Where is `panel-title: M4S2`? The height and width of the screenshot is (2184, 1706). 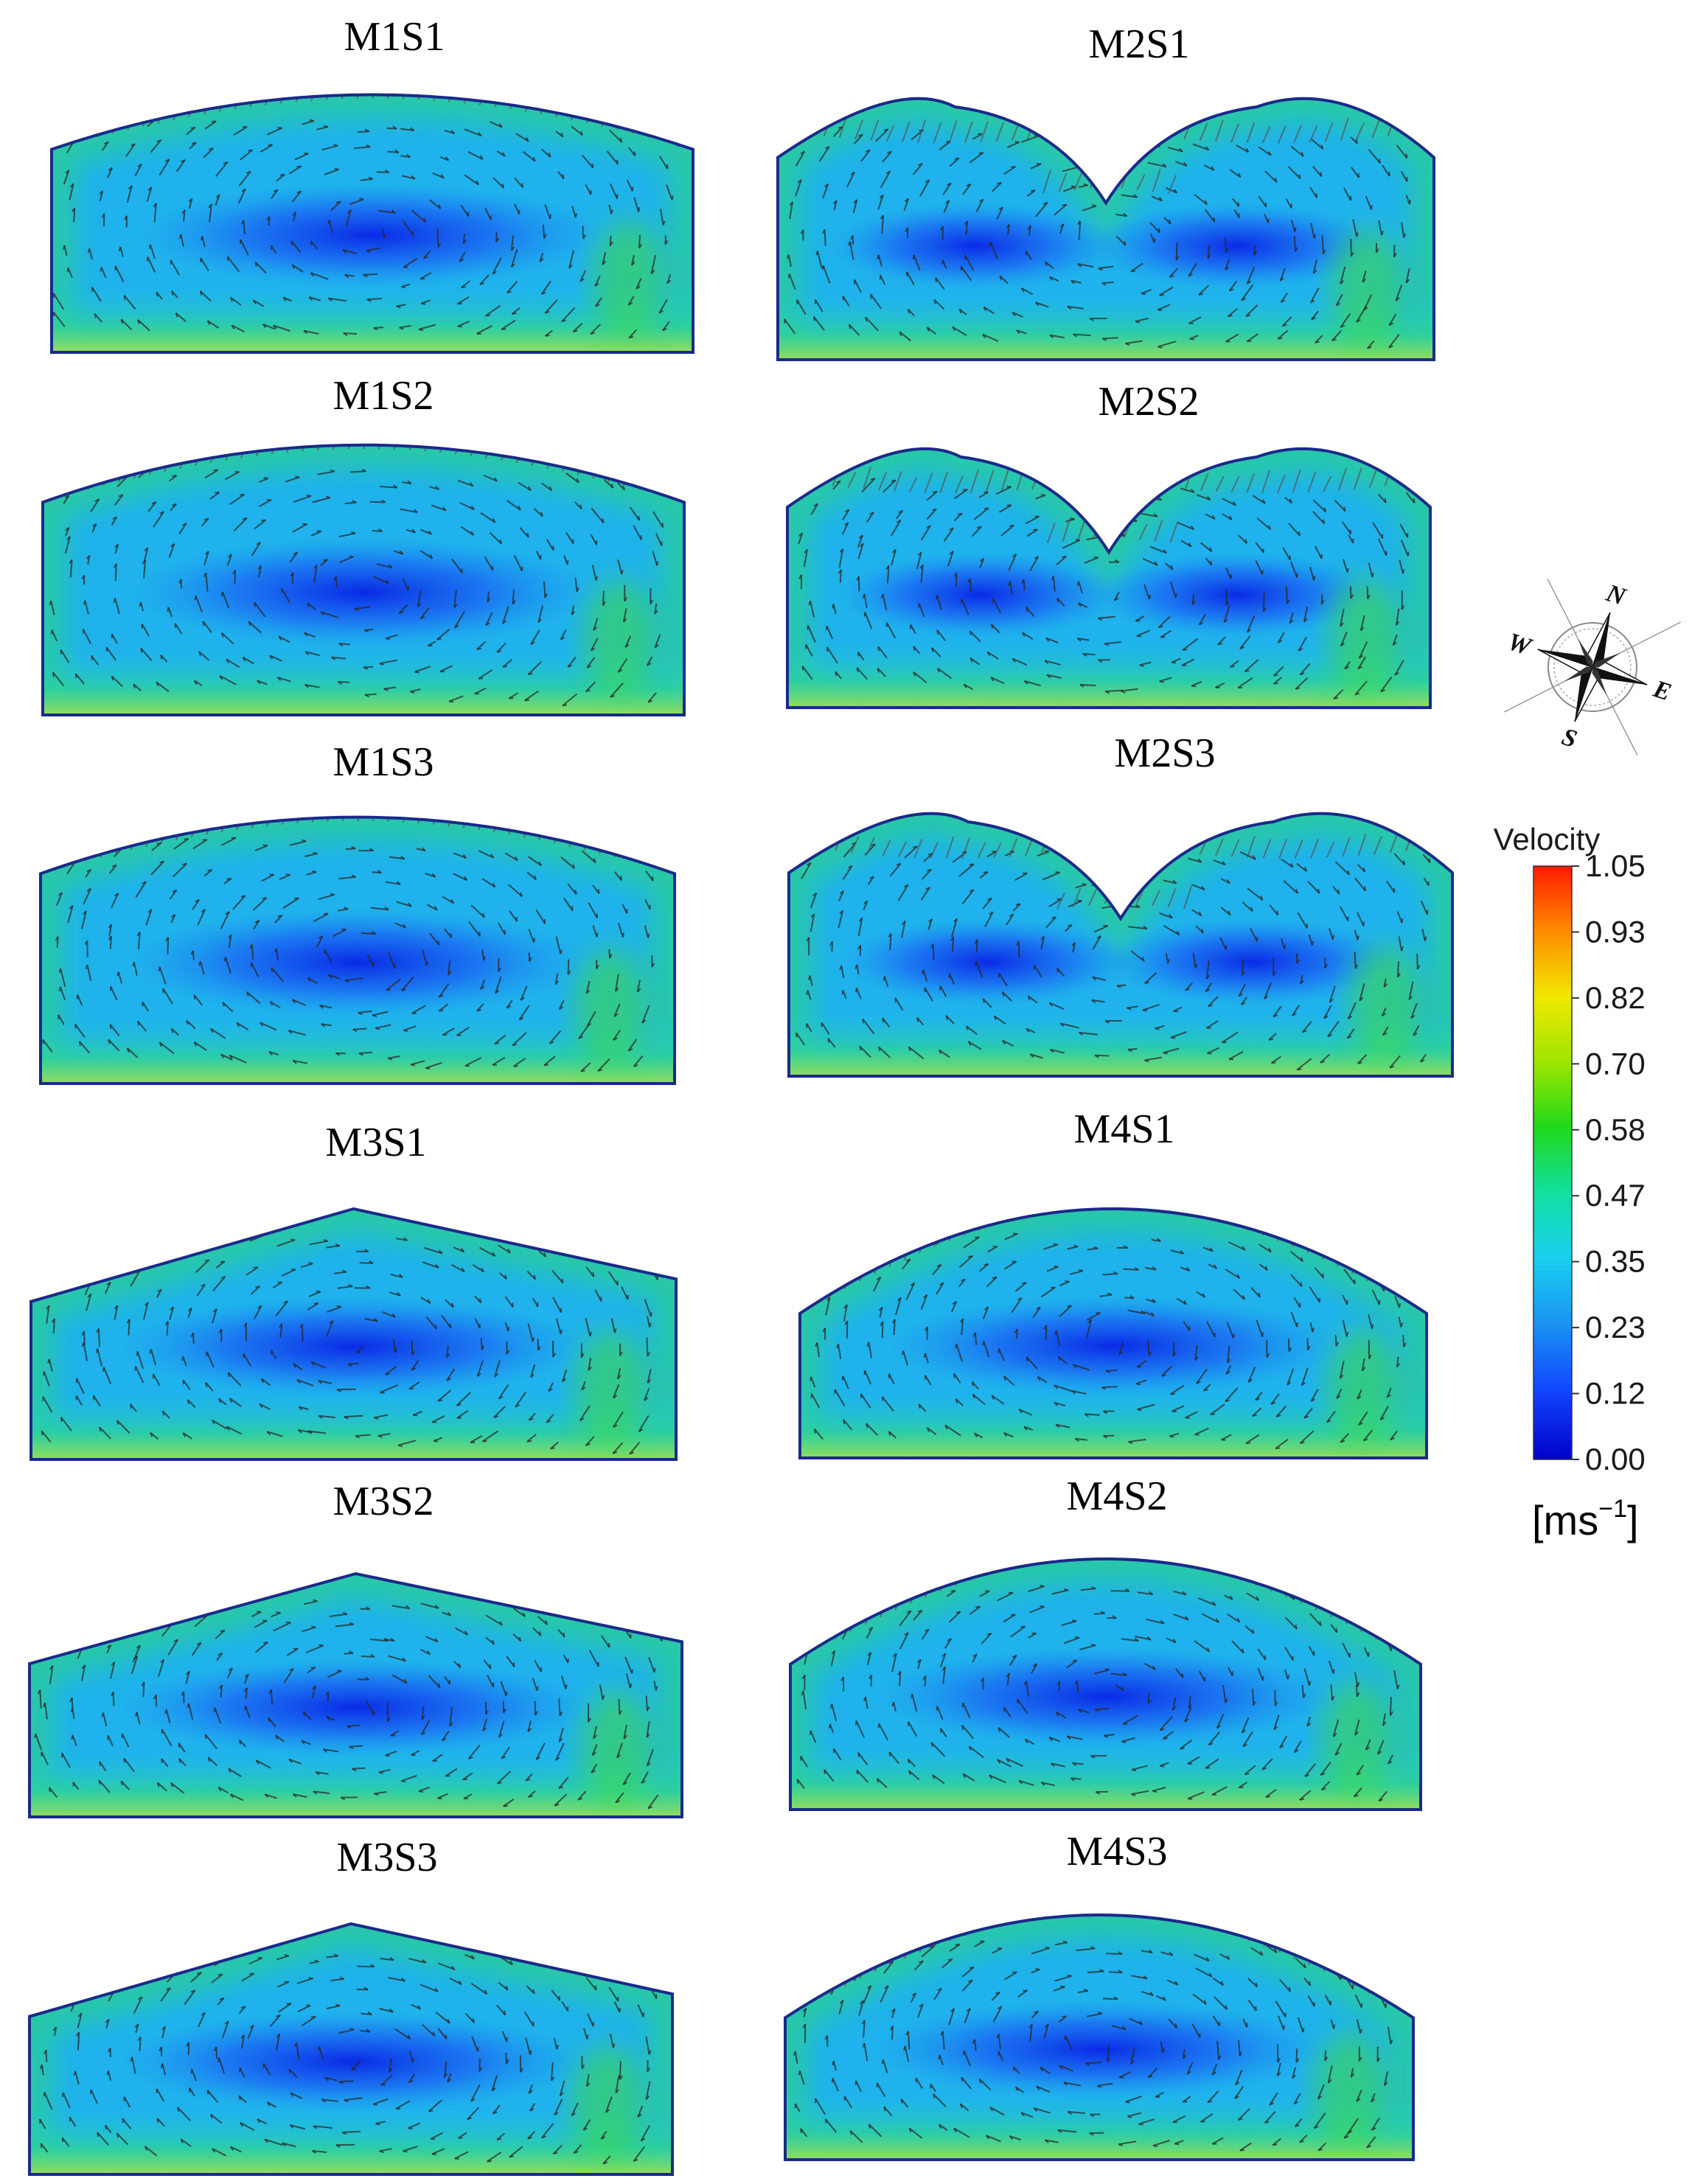
panel-title: M4S2 is located at coordinates (1117, 1496).